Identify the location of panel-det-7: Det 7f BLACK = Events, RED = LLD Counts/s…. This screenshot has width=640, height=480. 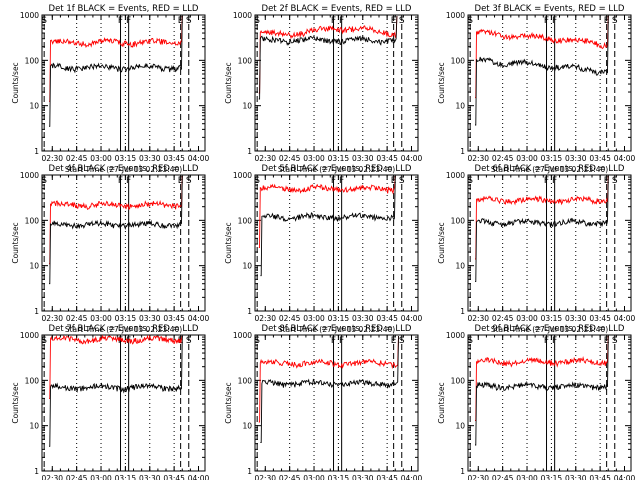
(110, 402).